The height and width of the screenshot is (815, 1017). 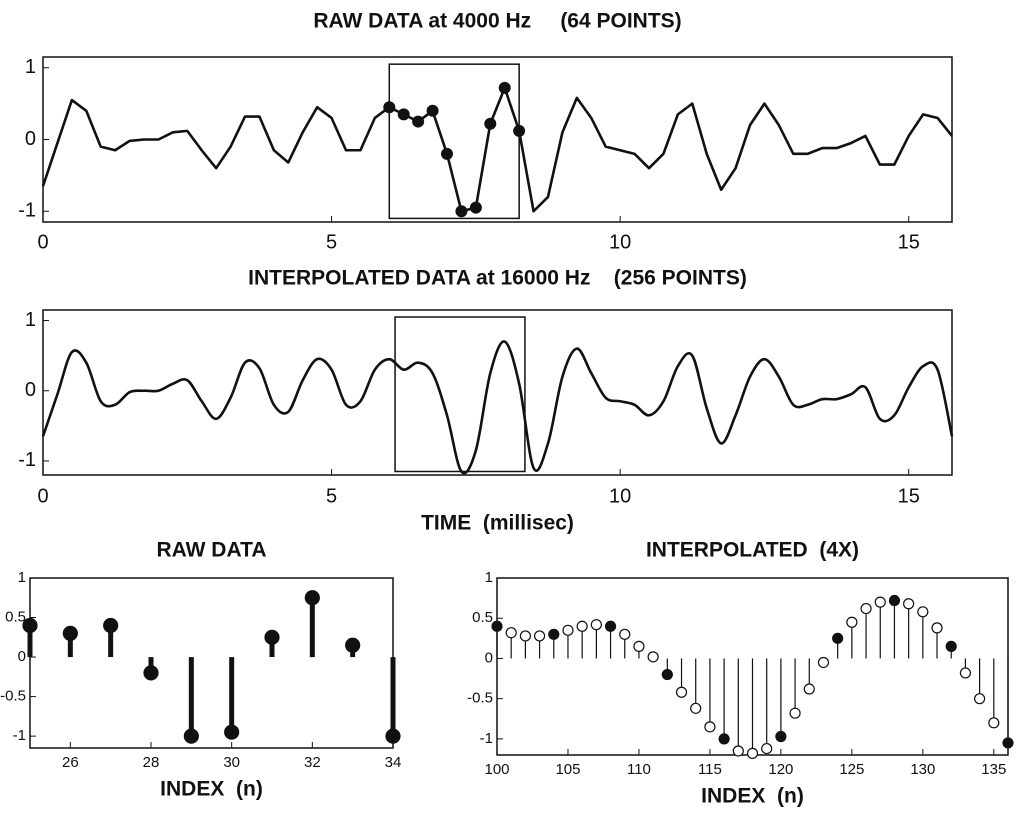 I want to click on x-tick-label: 32, so click(x=312, y=762).